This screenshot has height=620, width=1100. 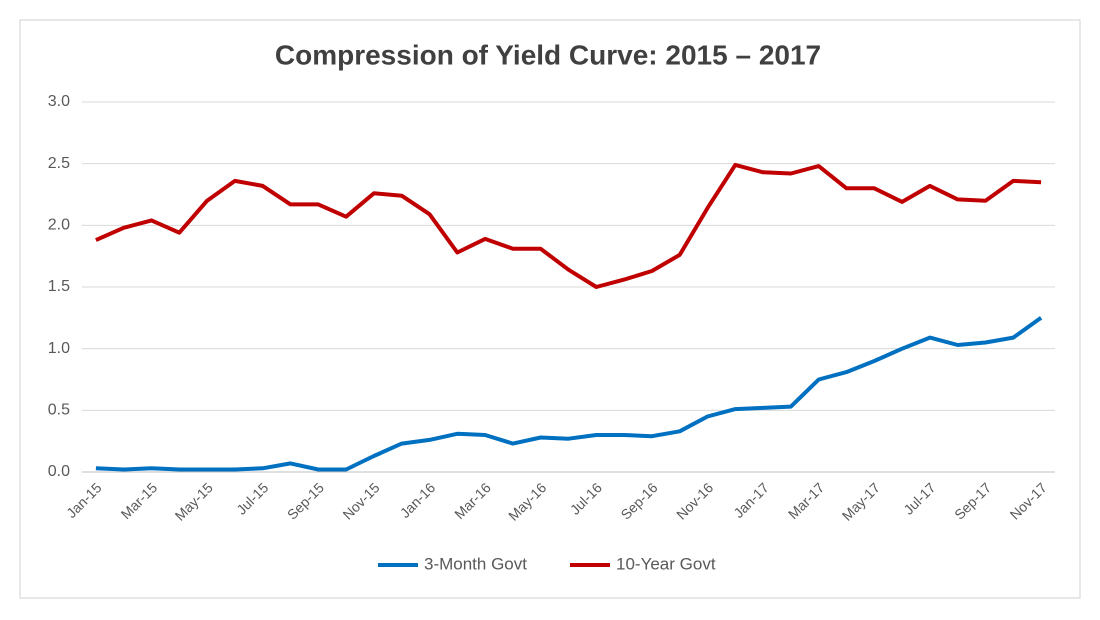 I want to click on chart-title: Compression of Yield Curve: 2015 – 2017, so click(x=548, y=54).